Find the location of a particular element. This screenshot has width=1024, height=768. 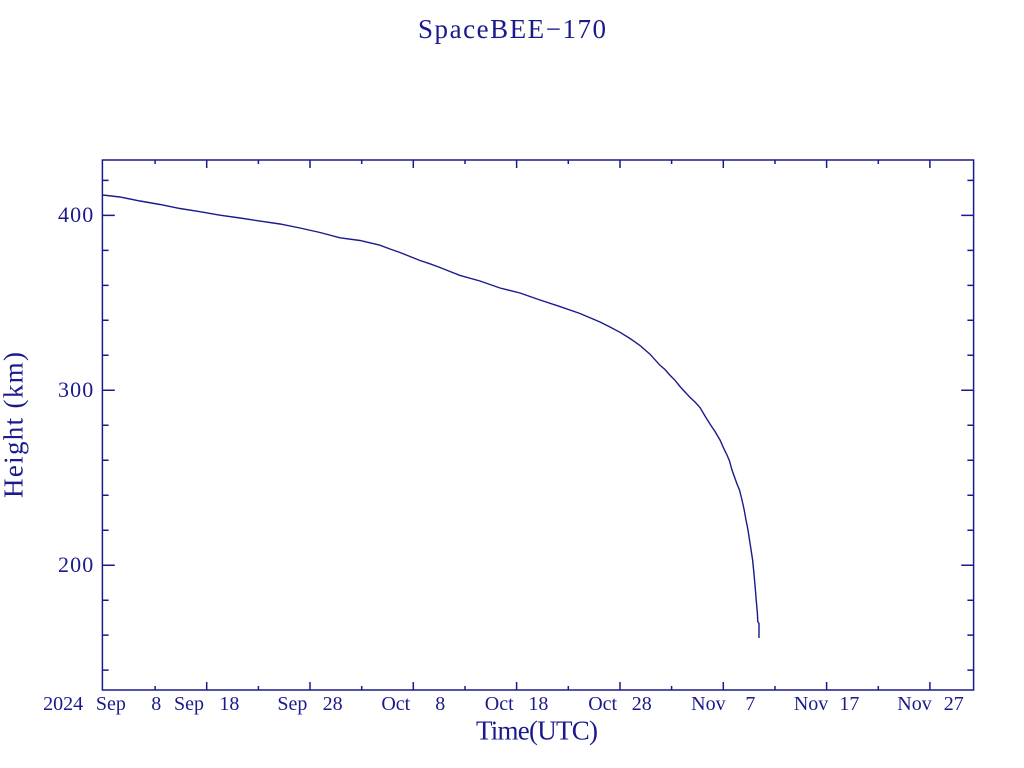

svg-text: Nov 17 is located at coordinates (827, 704).